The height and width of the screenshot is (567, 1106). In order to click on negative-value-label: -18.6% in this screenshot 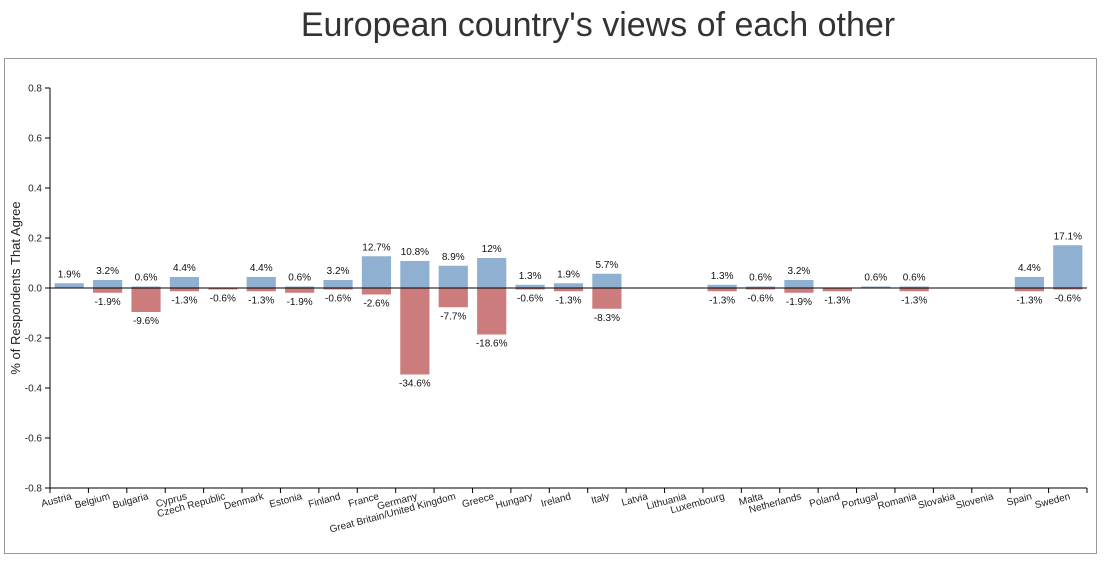, I will do `click(492, 344)`.